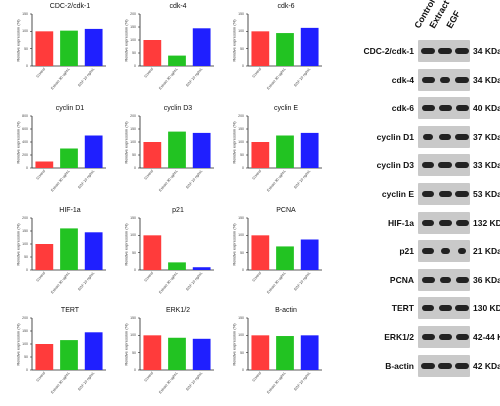  What do you see at coordinates (486, 365) in the screenshot?
I see `blot-kda-label: 42 KDa` at bounding box center [486, 365].